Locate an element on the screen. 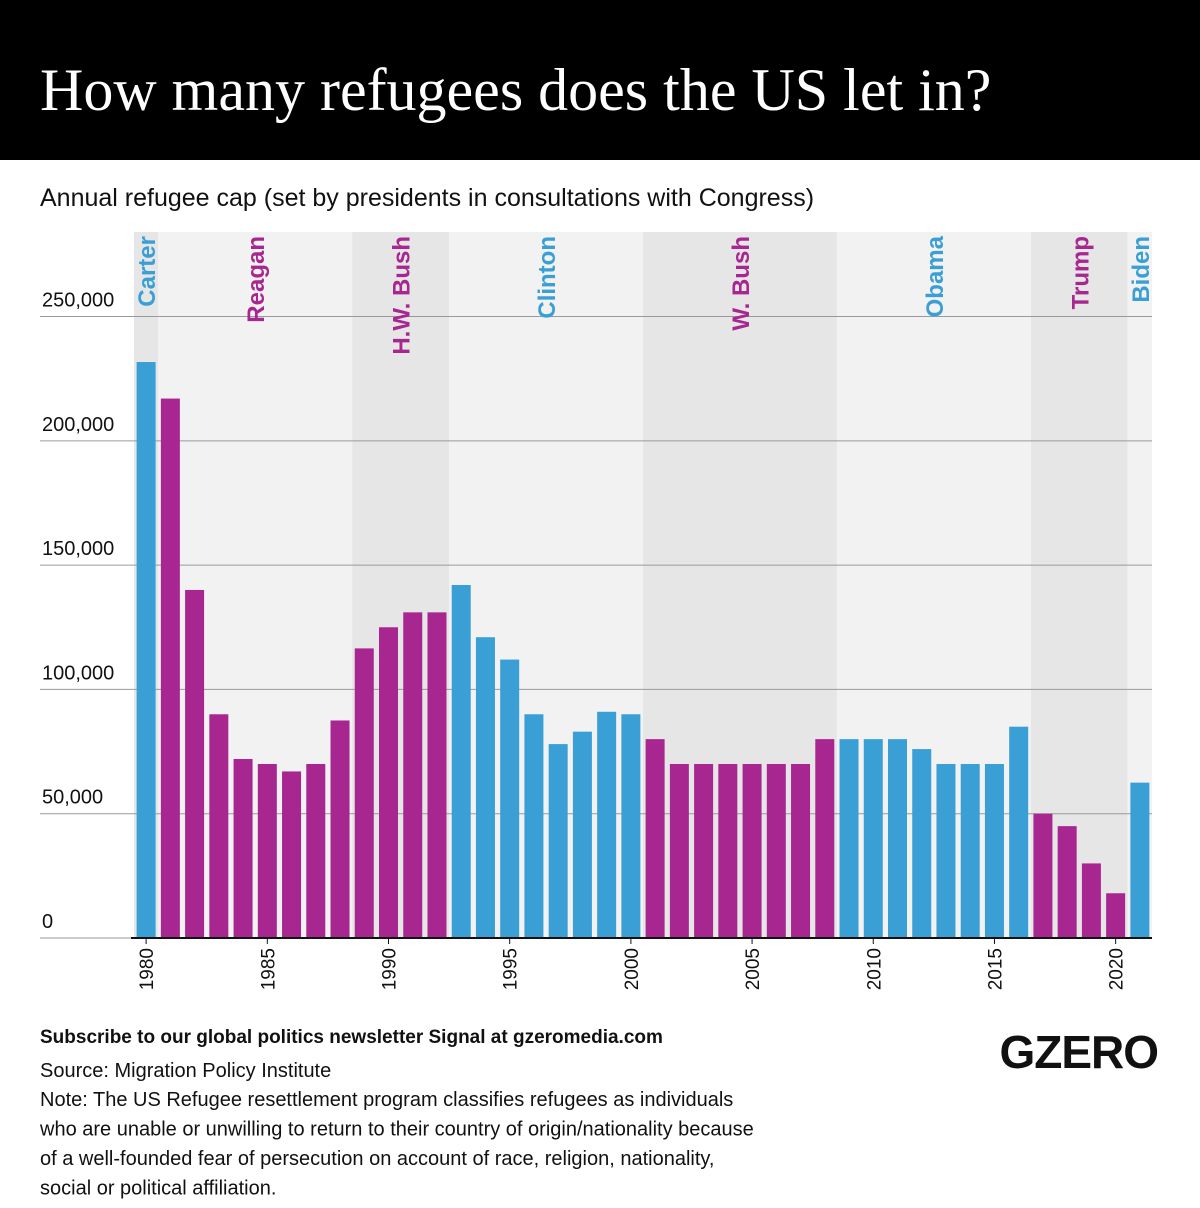  y-tick-label: 50,000 is located at coordinates (72, 798).